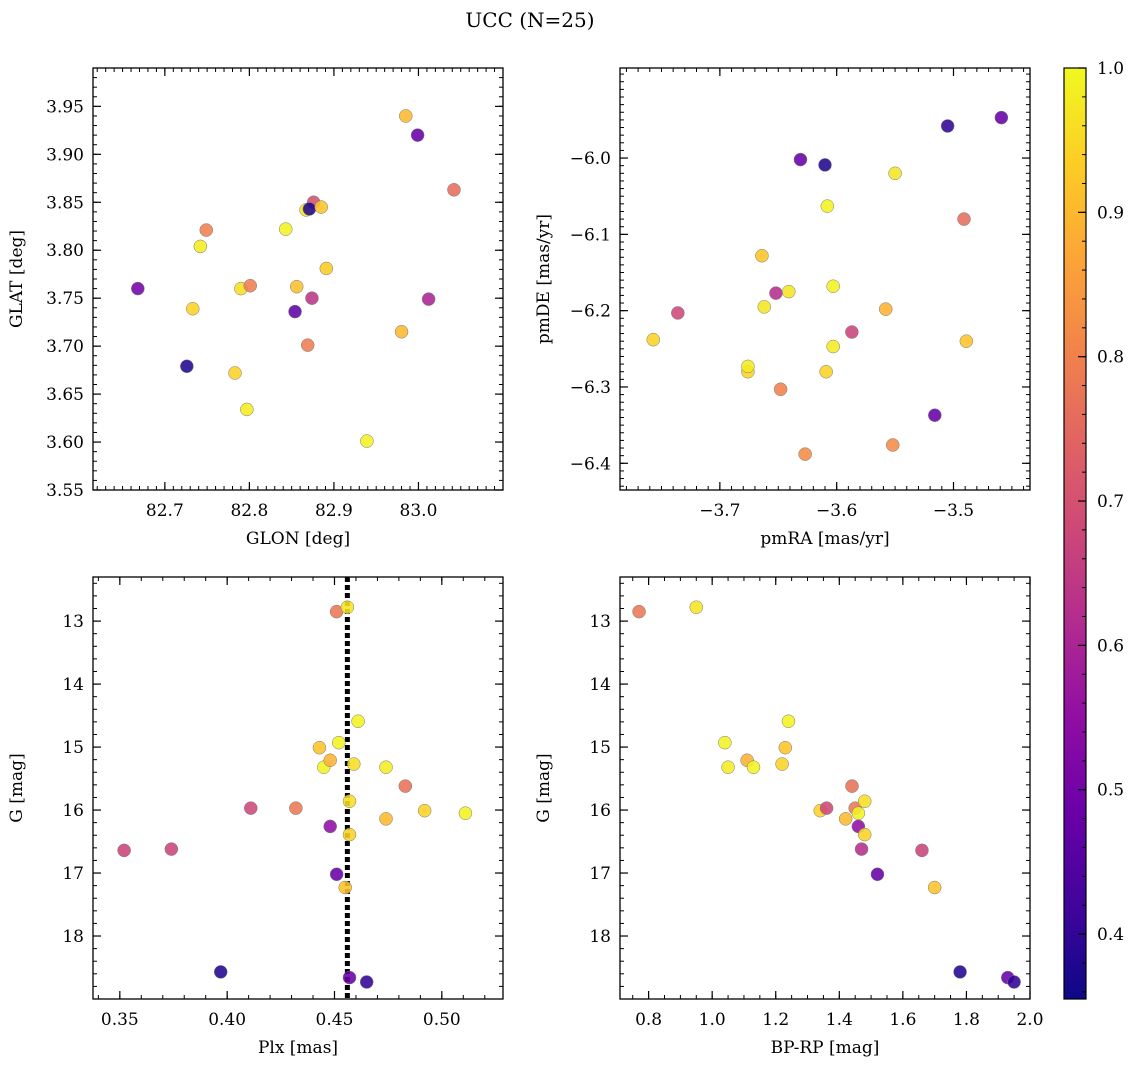 The width and height of the screenshot is (1136, 1067). I want to click on y-tick-label: −6.0, so click(590, 159).